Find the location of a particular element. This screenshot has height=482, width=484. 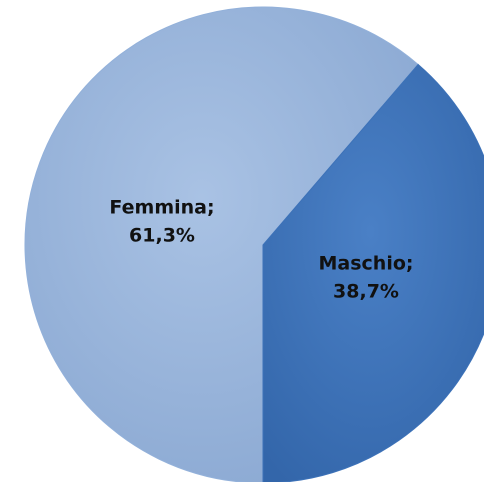

slice-category-label: Femmina; is located at coordinates (161, 208).